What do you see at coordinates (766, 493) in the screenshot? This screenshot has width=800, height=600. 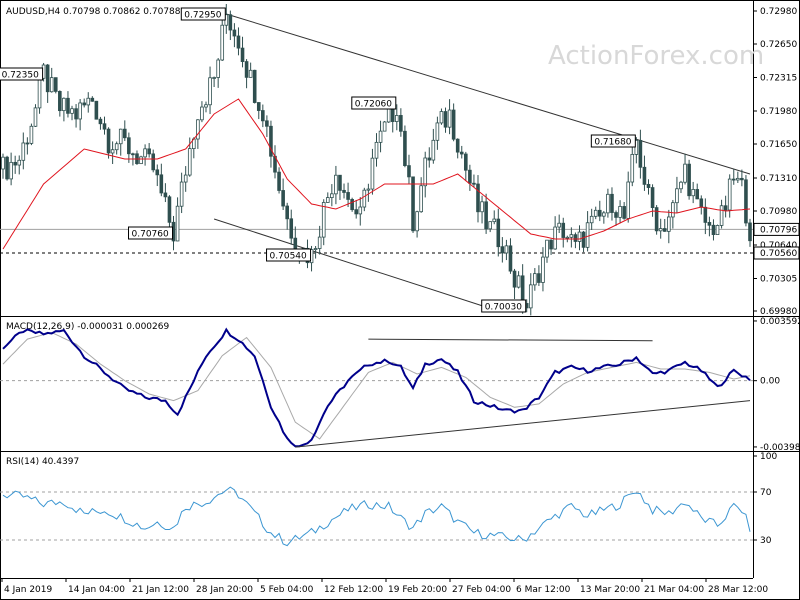 I see `rsi-tick-label: 70` at bounding box center [766, 493].